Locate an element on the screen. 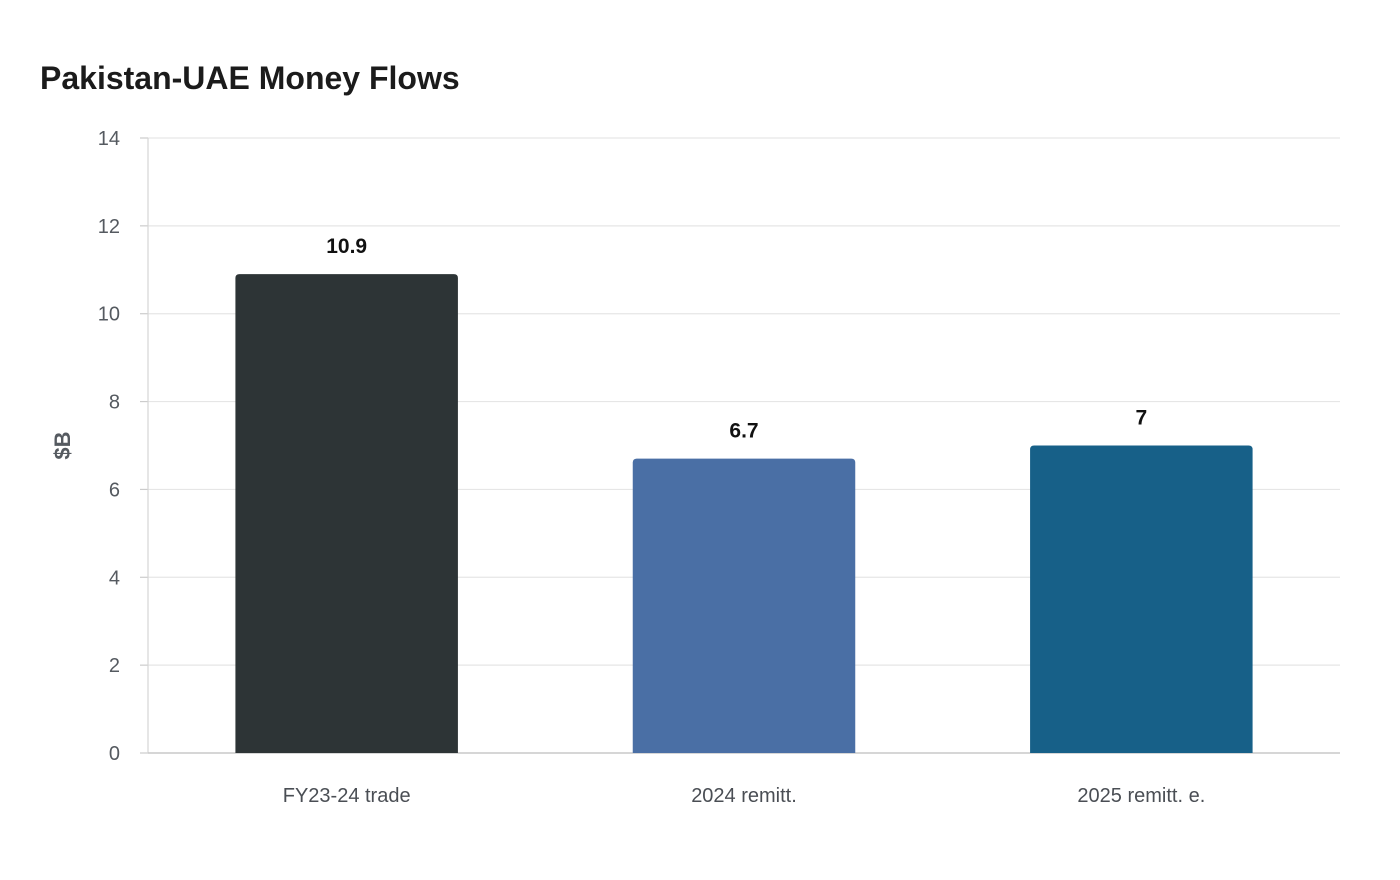  y-tick-label: 0 is located at coordinates (114, 754).